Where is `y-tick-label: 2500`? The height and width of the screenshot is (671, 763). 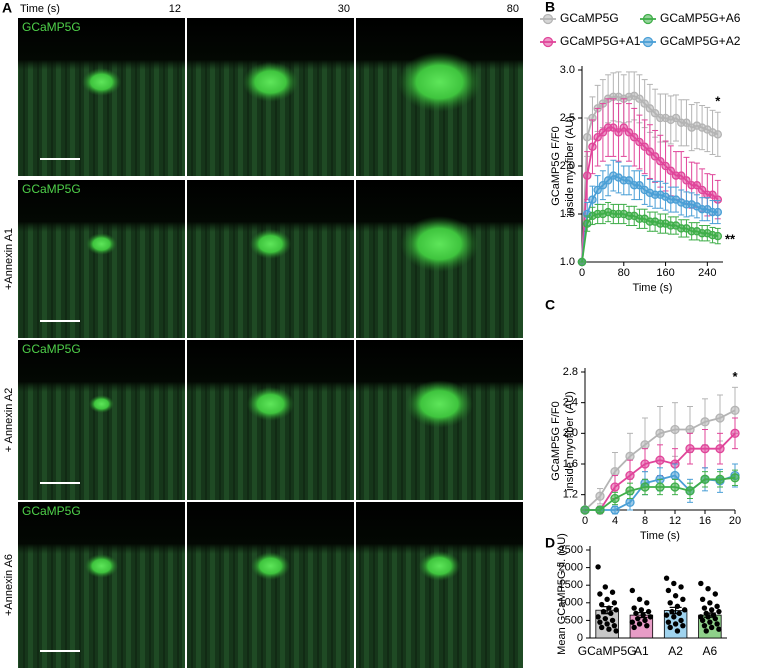 y-tick-label: 2500 is located at coordinates (571, 550).